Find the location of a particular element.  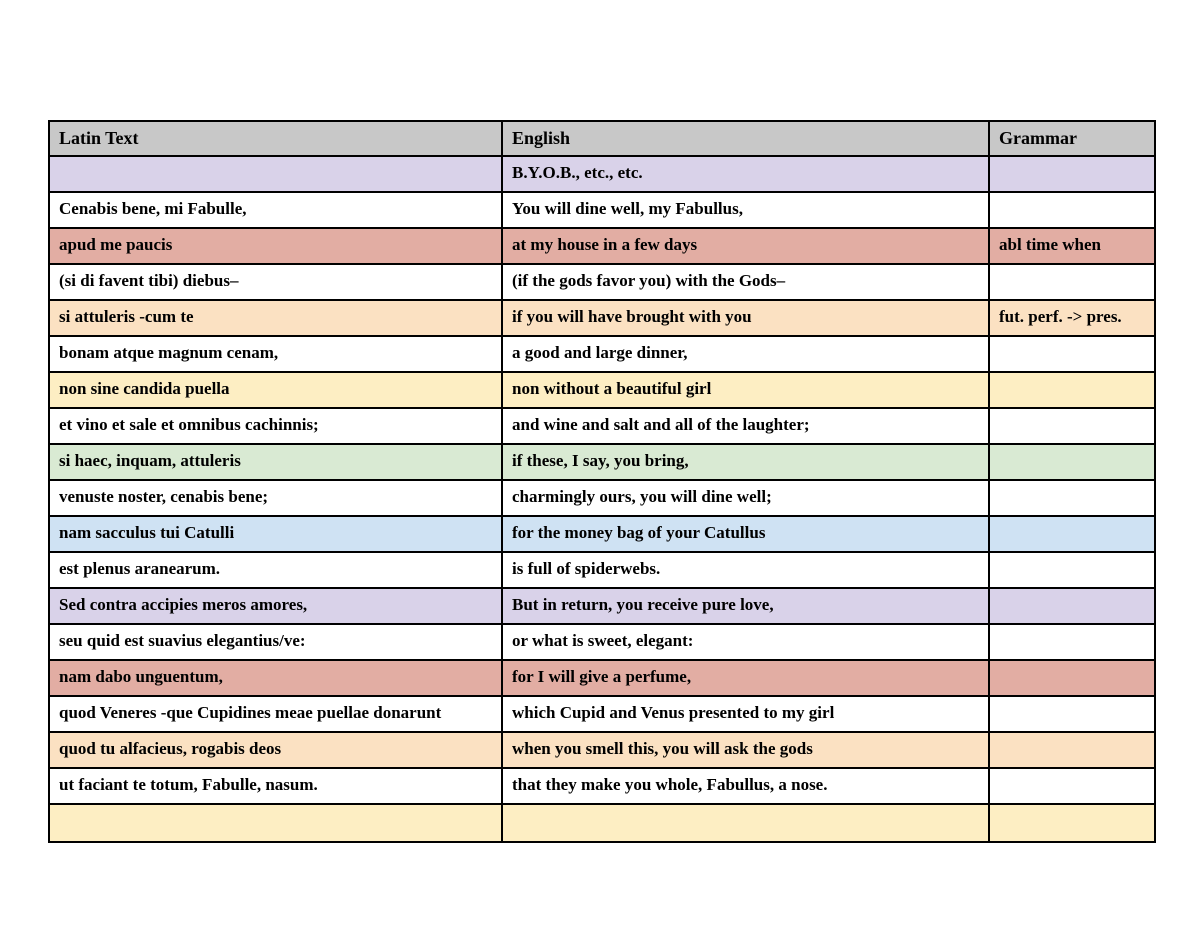

english-cell: charmingly ours, you will dine well; is located at coordinates (745, 498).